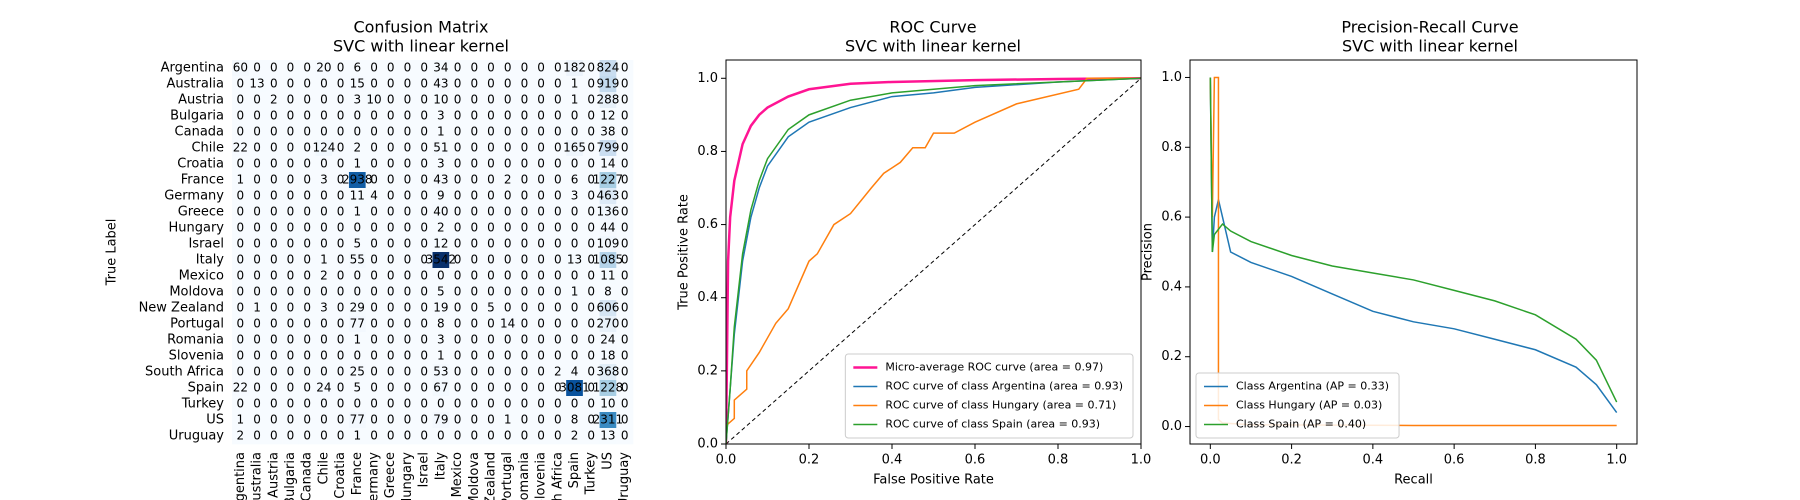 This screenshot has width=1800, height=500. What do you see at coordinates (607, 132) in the screenshot?
I see `cell-value: 38` at bounding box center [607, 132].